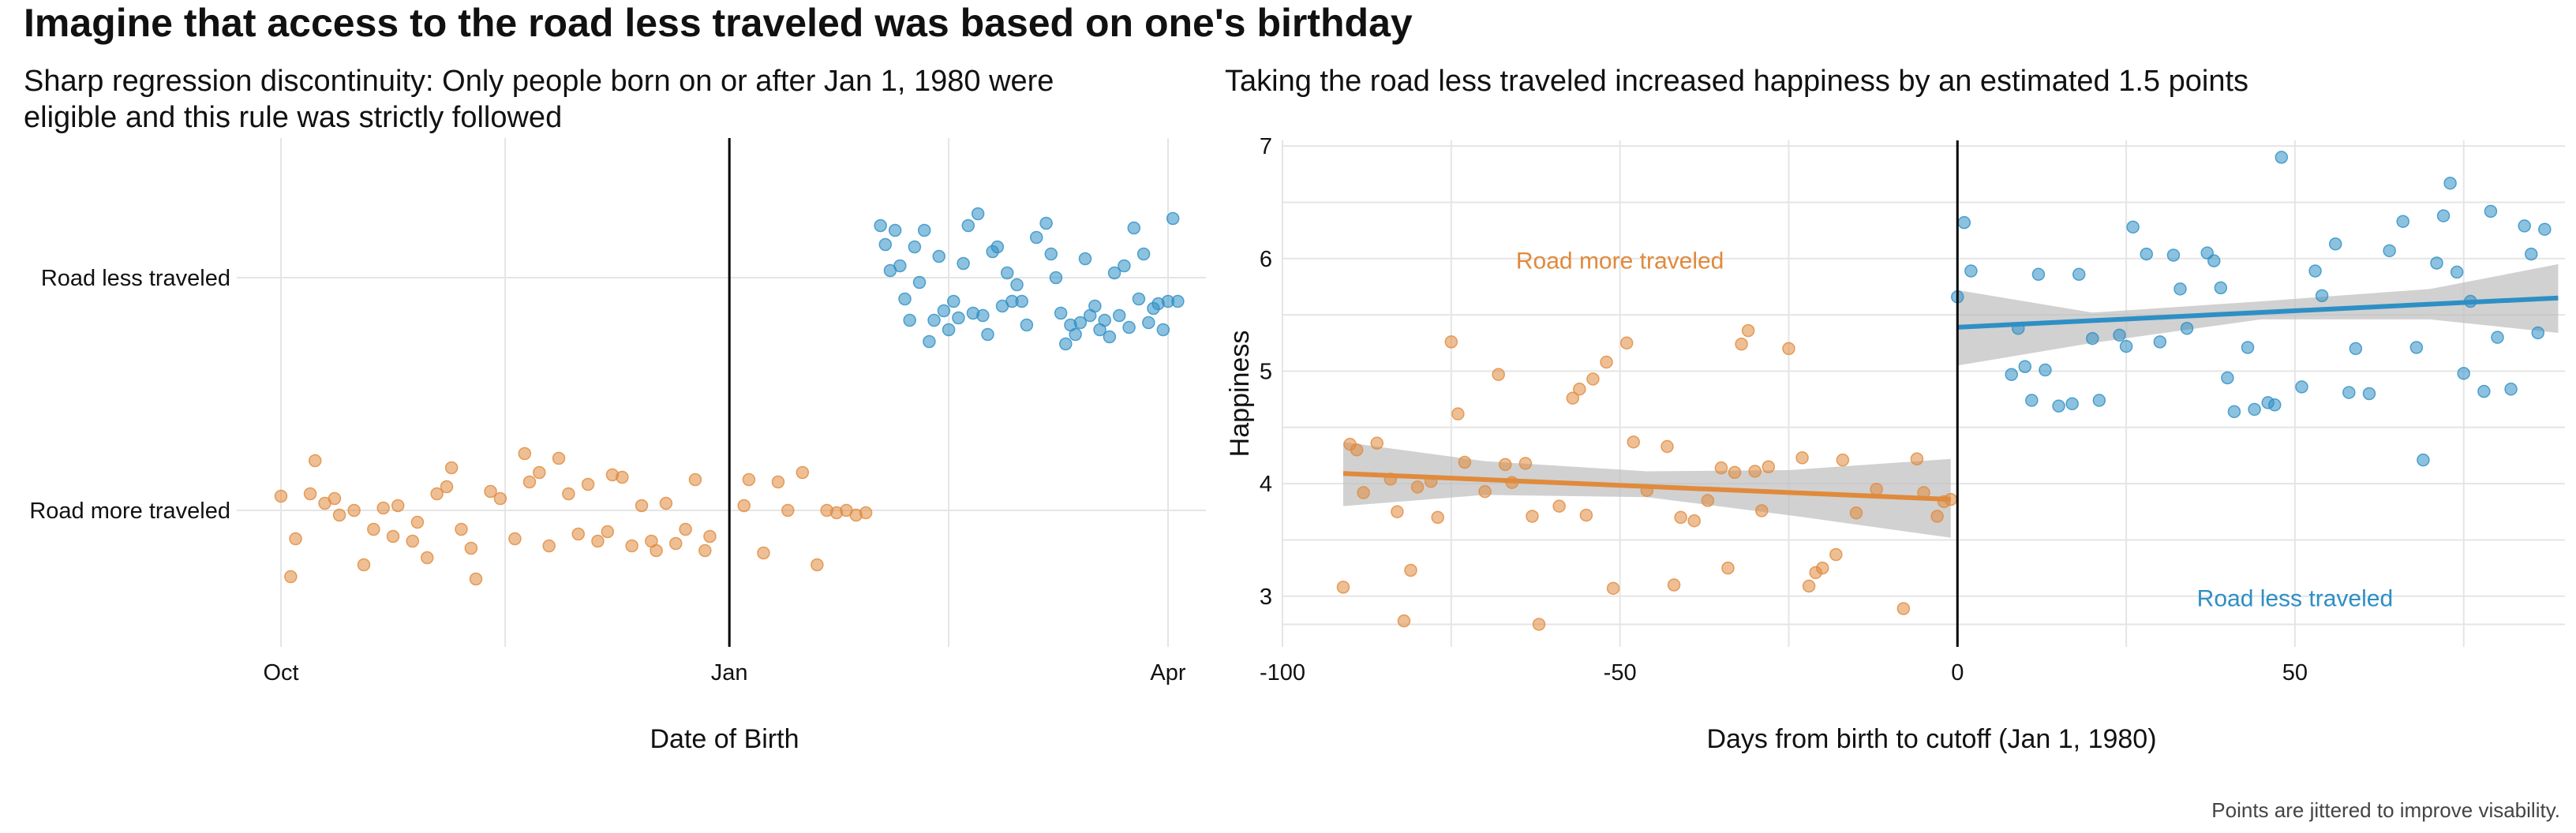  What do you see at coordinates (1282, 672) in the screenshot?
I see `right-x-tick-label: -100` at bounding box center [1282, 672].